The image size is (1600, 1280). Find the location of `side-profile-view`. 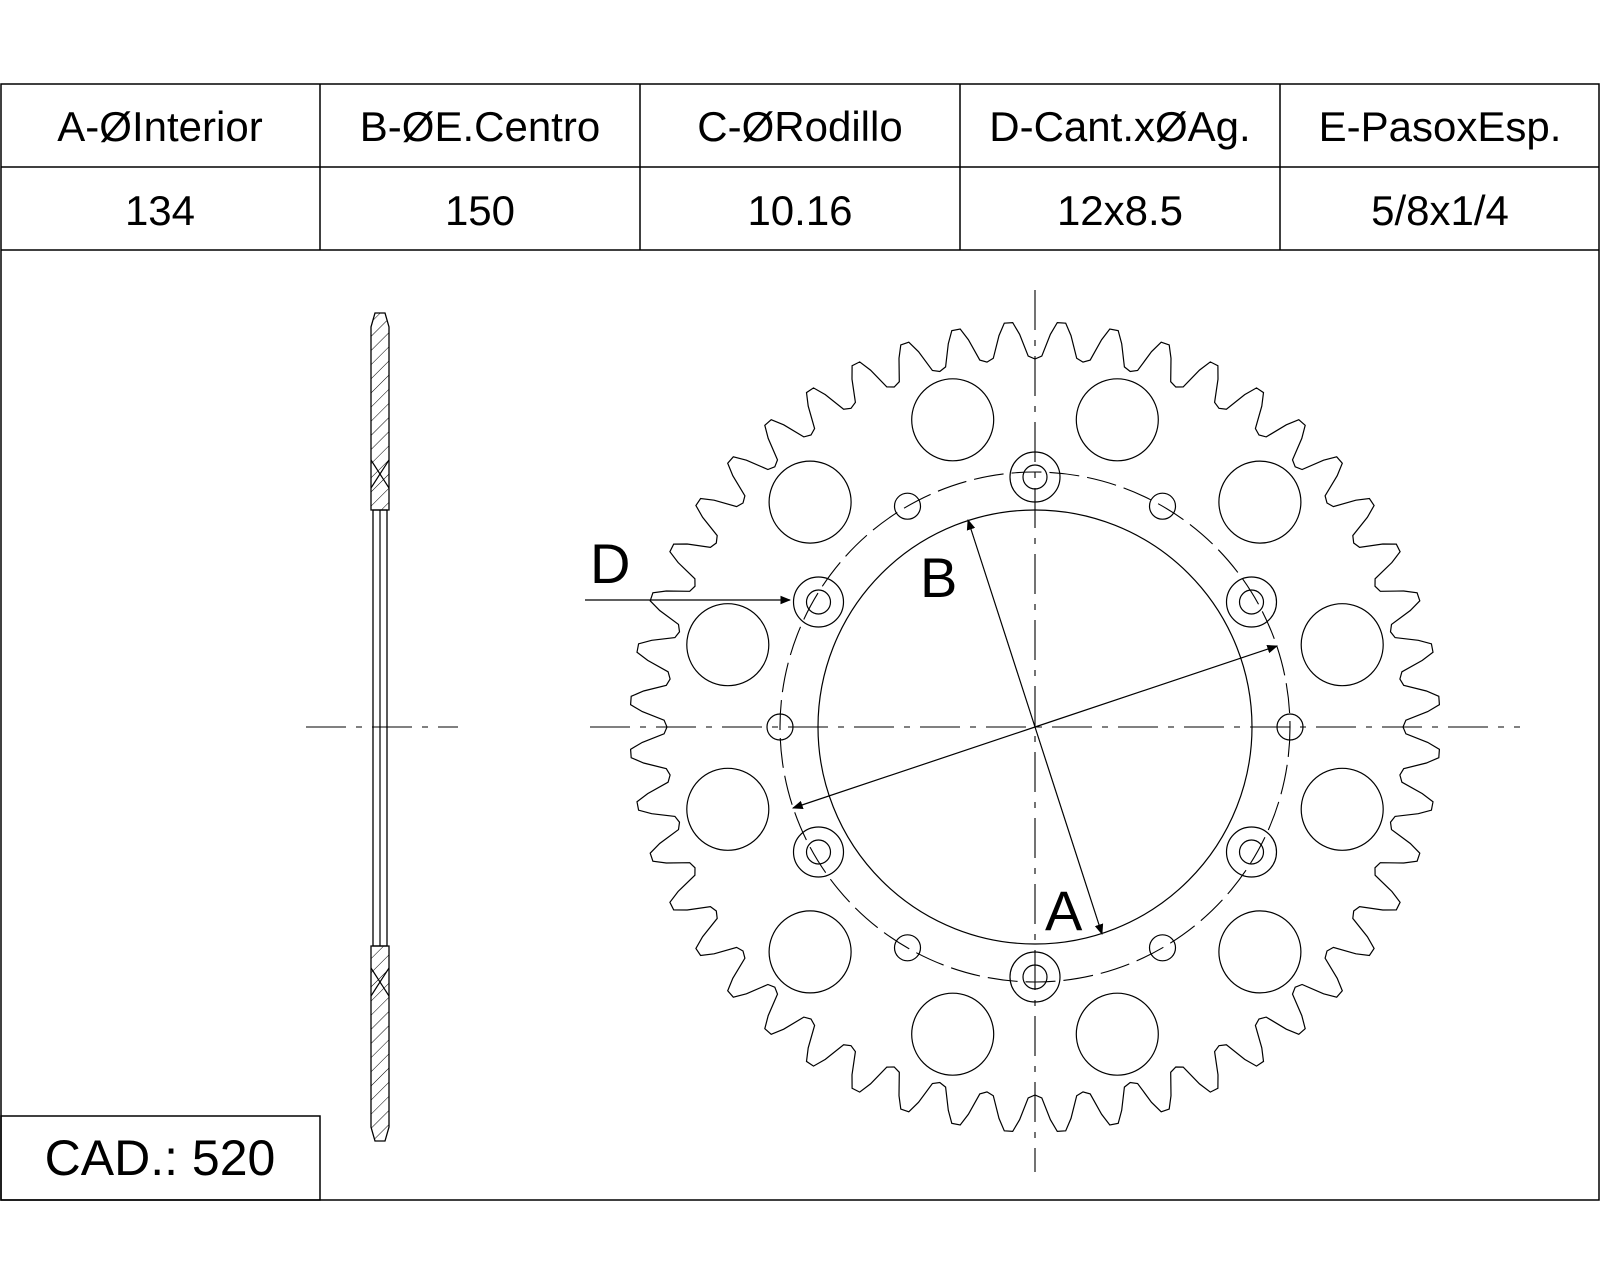

side-profile-view is located at coordinates (382, 727).